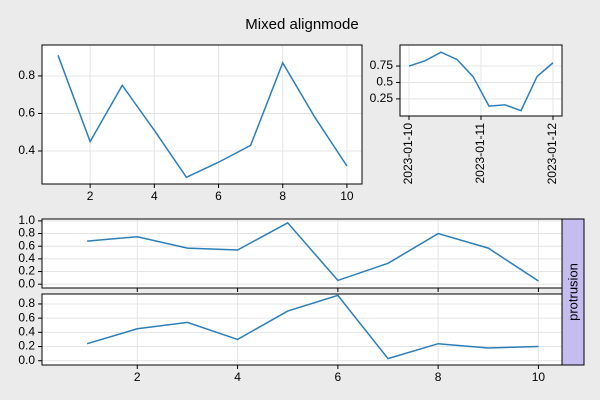  I want to click on y-tick-label: 0.75, so click(382, 65).